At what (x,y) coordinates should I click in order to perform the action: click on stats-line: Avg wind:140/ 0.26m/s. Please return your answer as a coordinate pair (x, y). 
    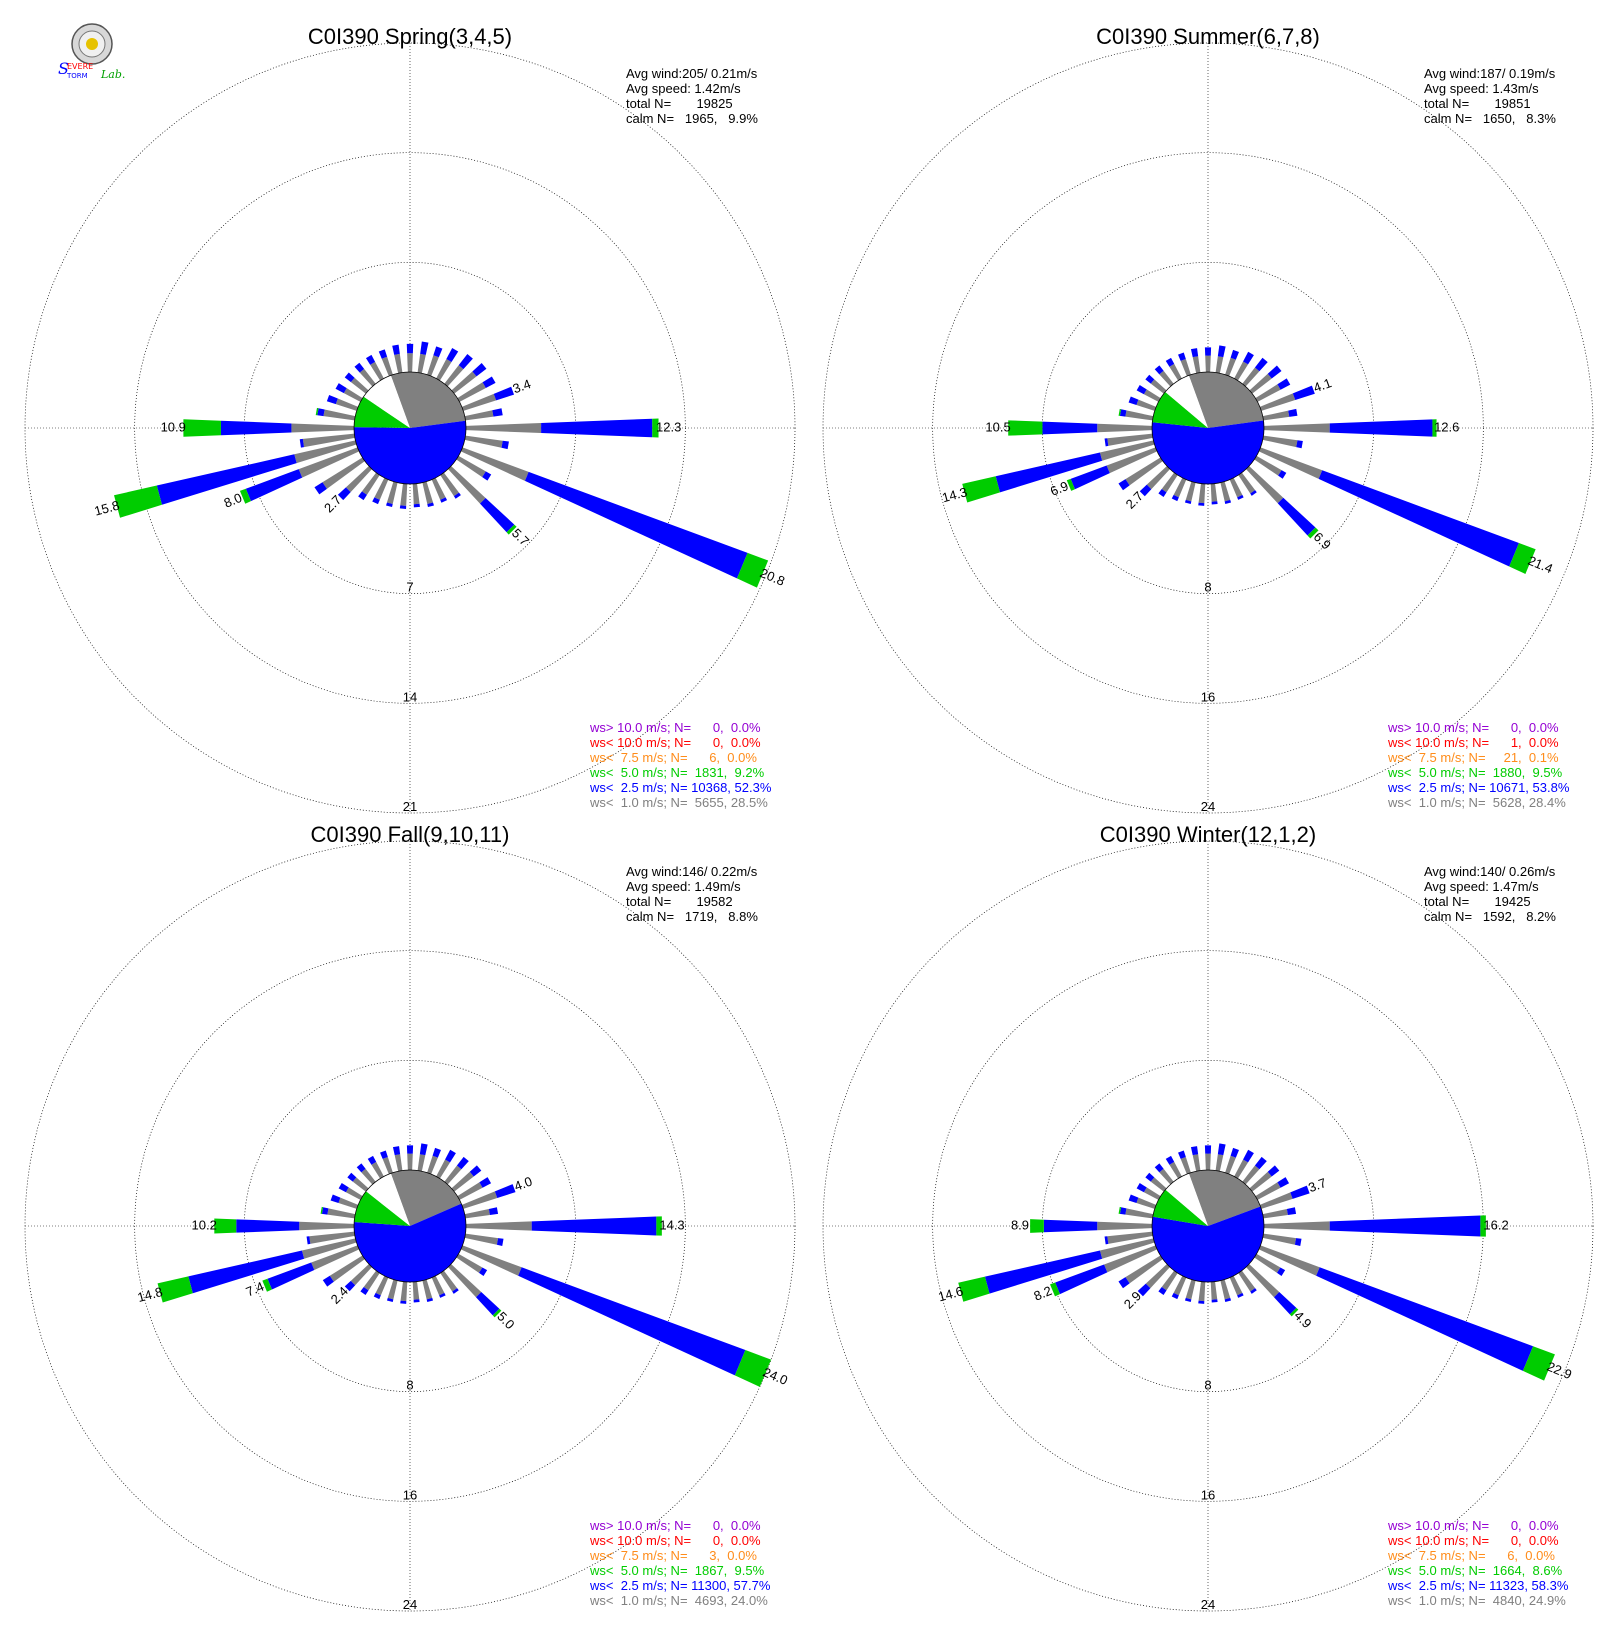
    Looking at the image, I should click on (1490, 871).